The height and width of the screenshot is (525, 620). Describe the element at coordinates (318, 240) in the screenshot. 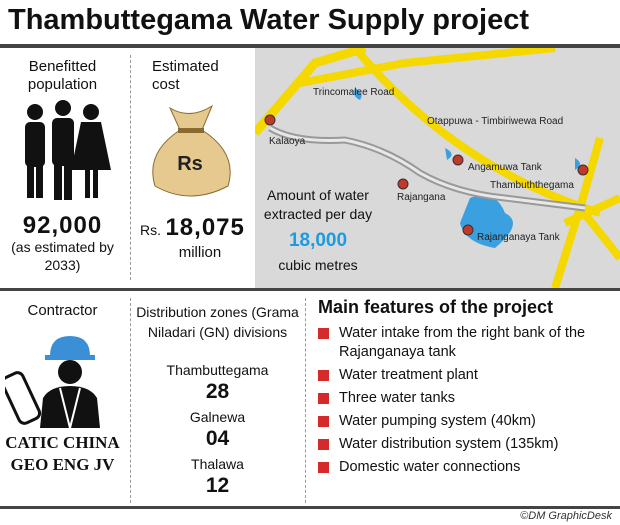

I see `water-value: 18,000` at that location.